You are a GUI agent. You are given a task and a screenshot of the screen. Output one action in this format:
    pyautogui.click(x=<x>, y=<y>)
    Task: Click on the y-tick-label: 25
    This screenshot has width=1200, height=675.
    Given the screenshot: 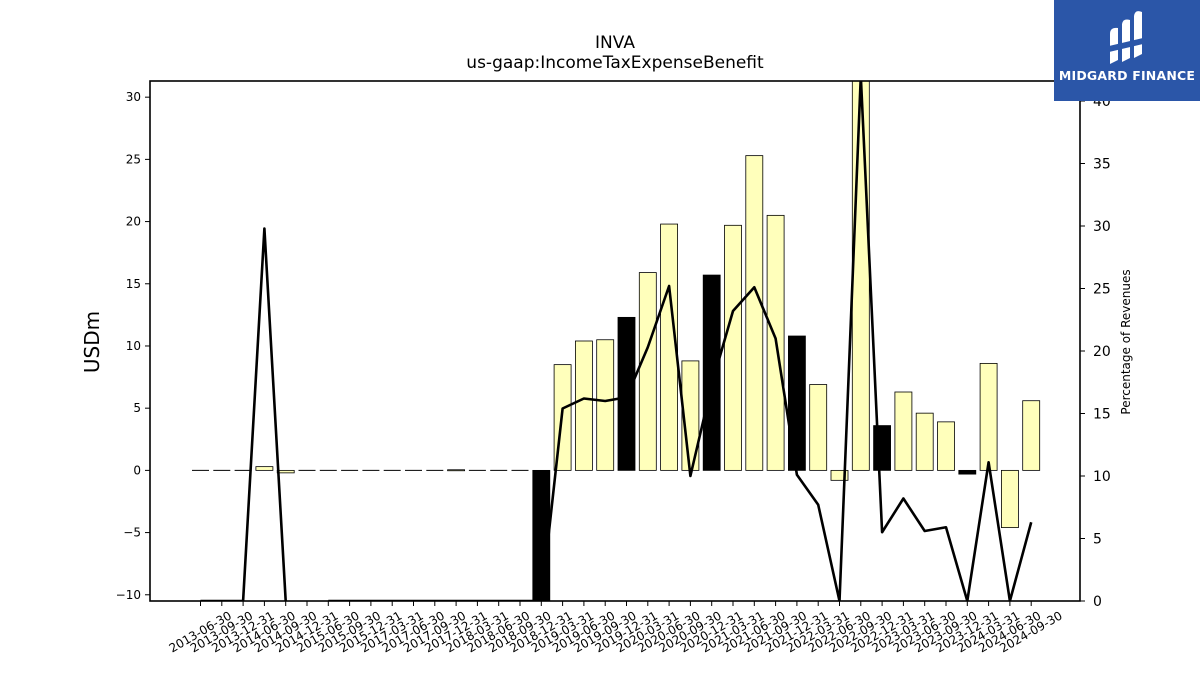 What is the action you would take?
    pyautogui.click(x=133, y=159)
    